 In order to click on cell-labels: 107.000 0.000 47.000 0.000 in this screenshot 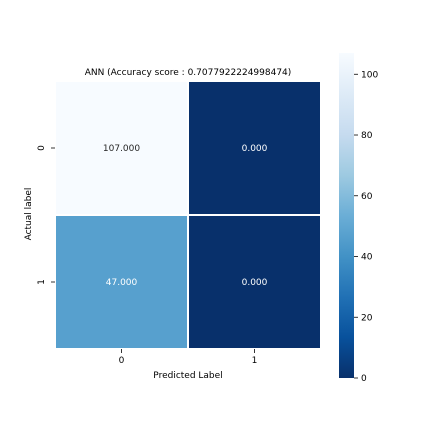, I will do `click(185, 216)`.